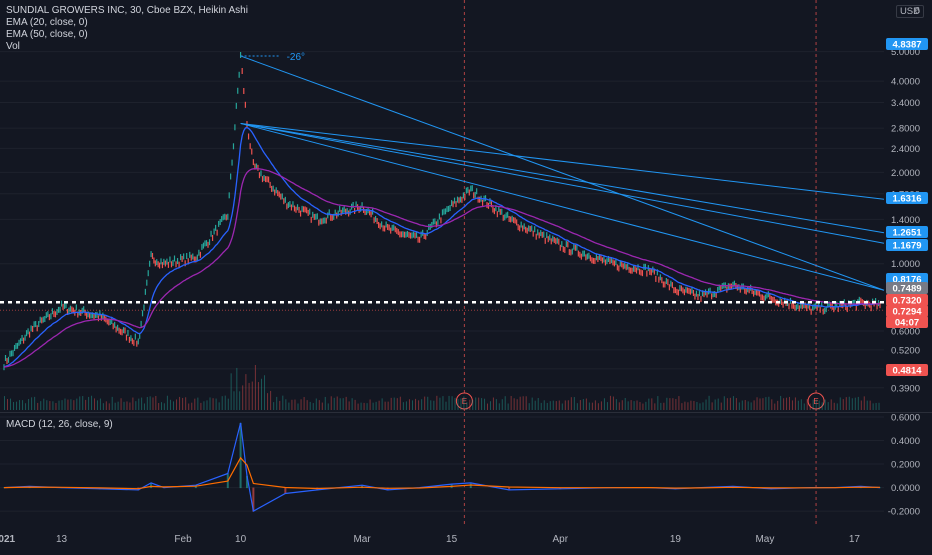 This screenshot has height=555, width=932. I want to click on ema50-legend: EMA (50, close, 0), so click(47, 34).